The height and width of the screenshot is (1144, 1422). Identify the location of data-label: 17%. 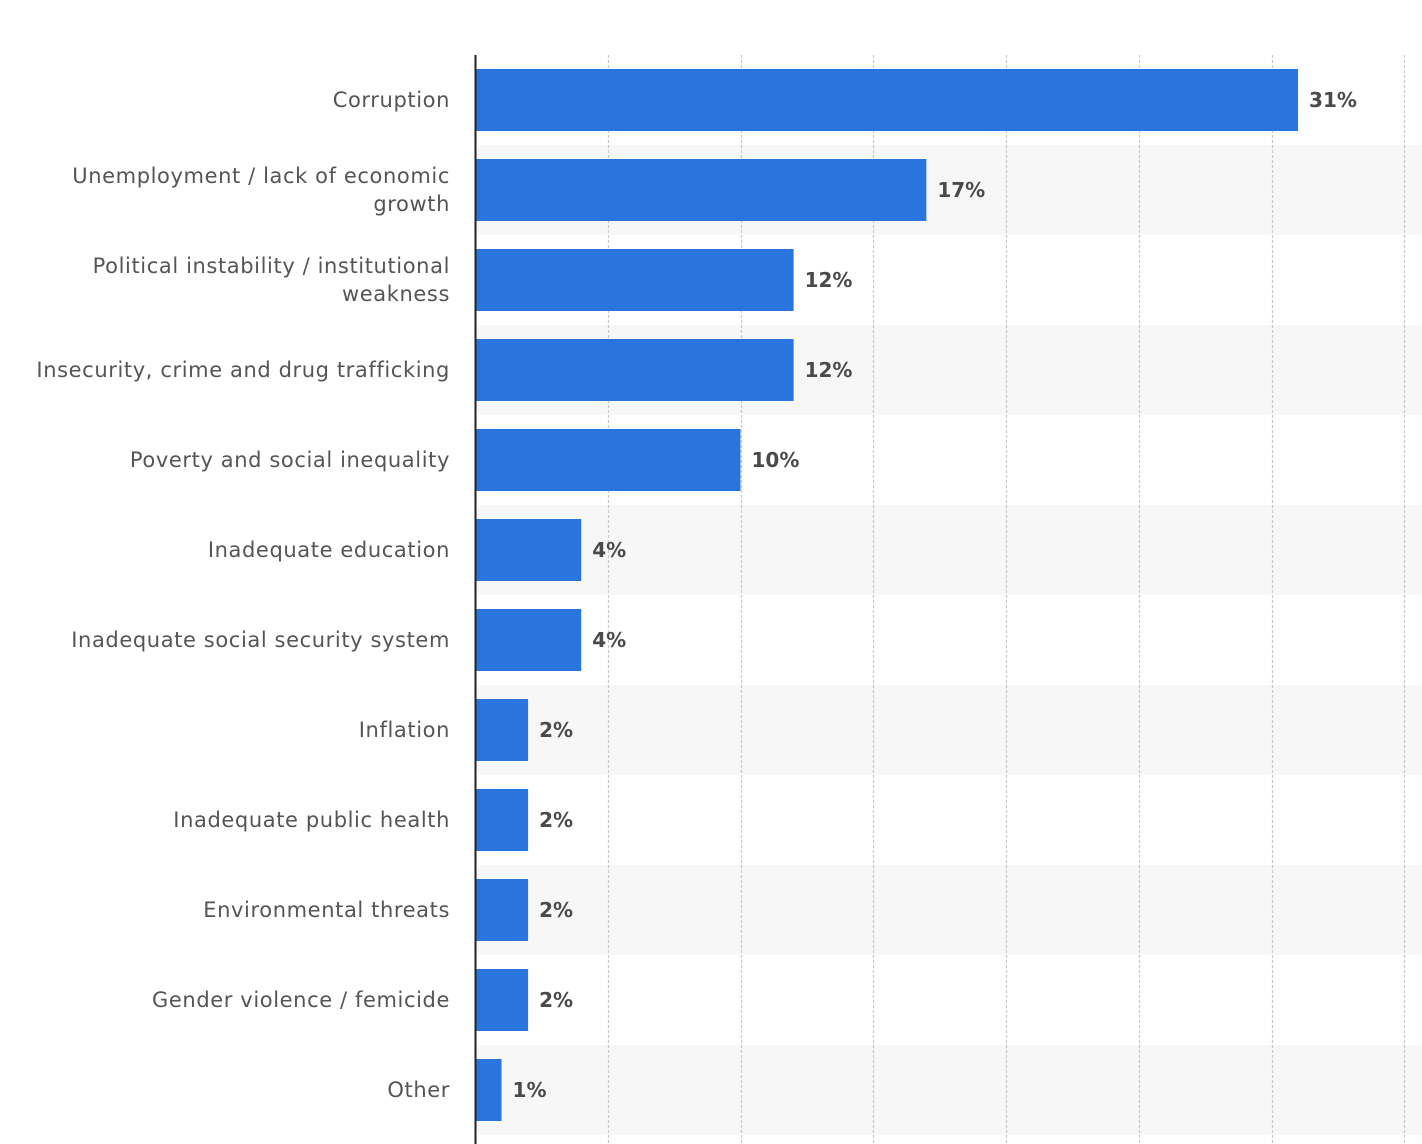
(961, 190).